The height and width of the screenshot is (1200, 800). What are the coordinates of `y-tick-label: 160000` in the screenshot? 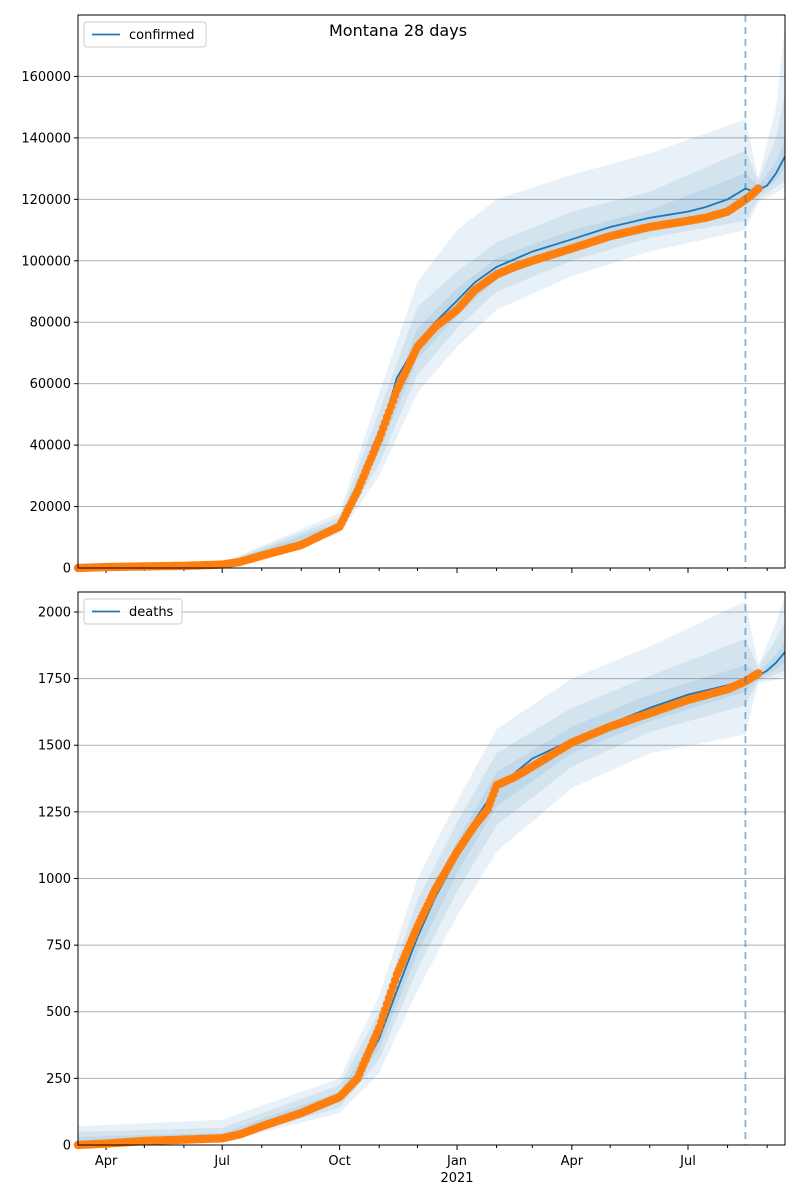 It's located at (46, 77).